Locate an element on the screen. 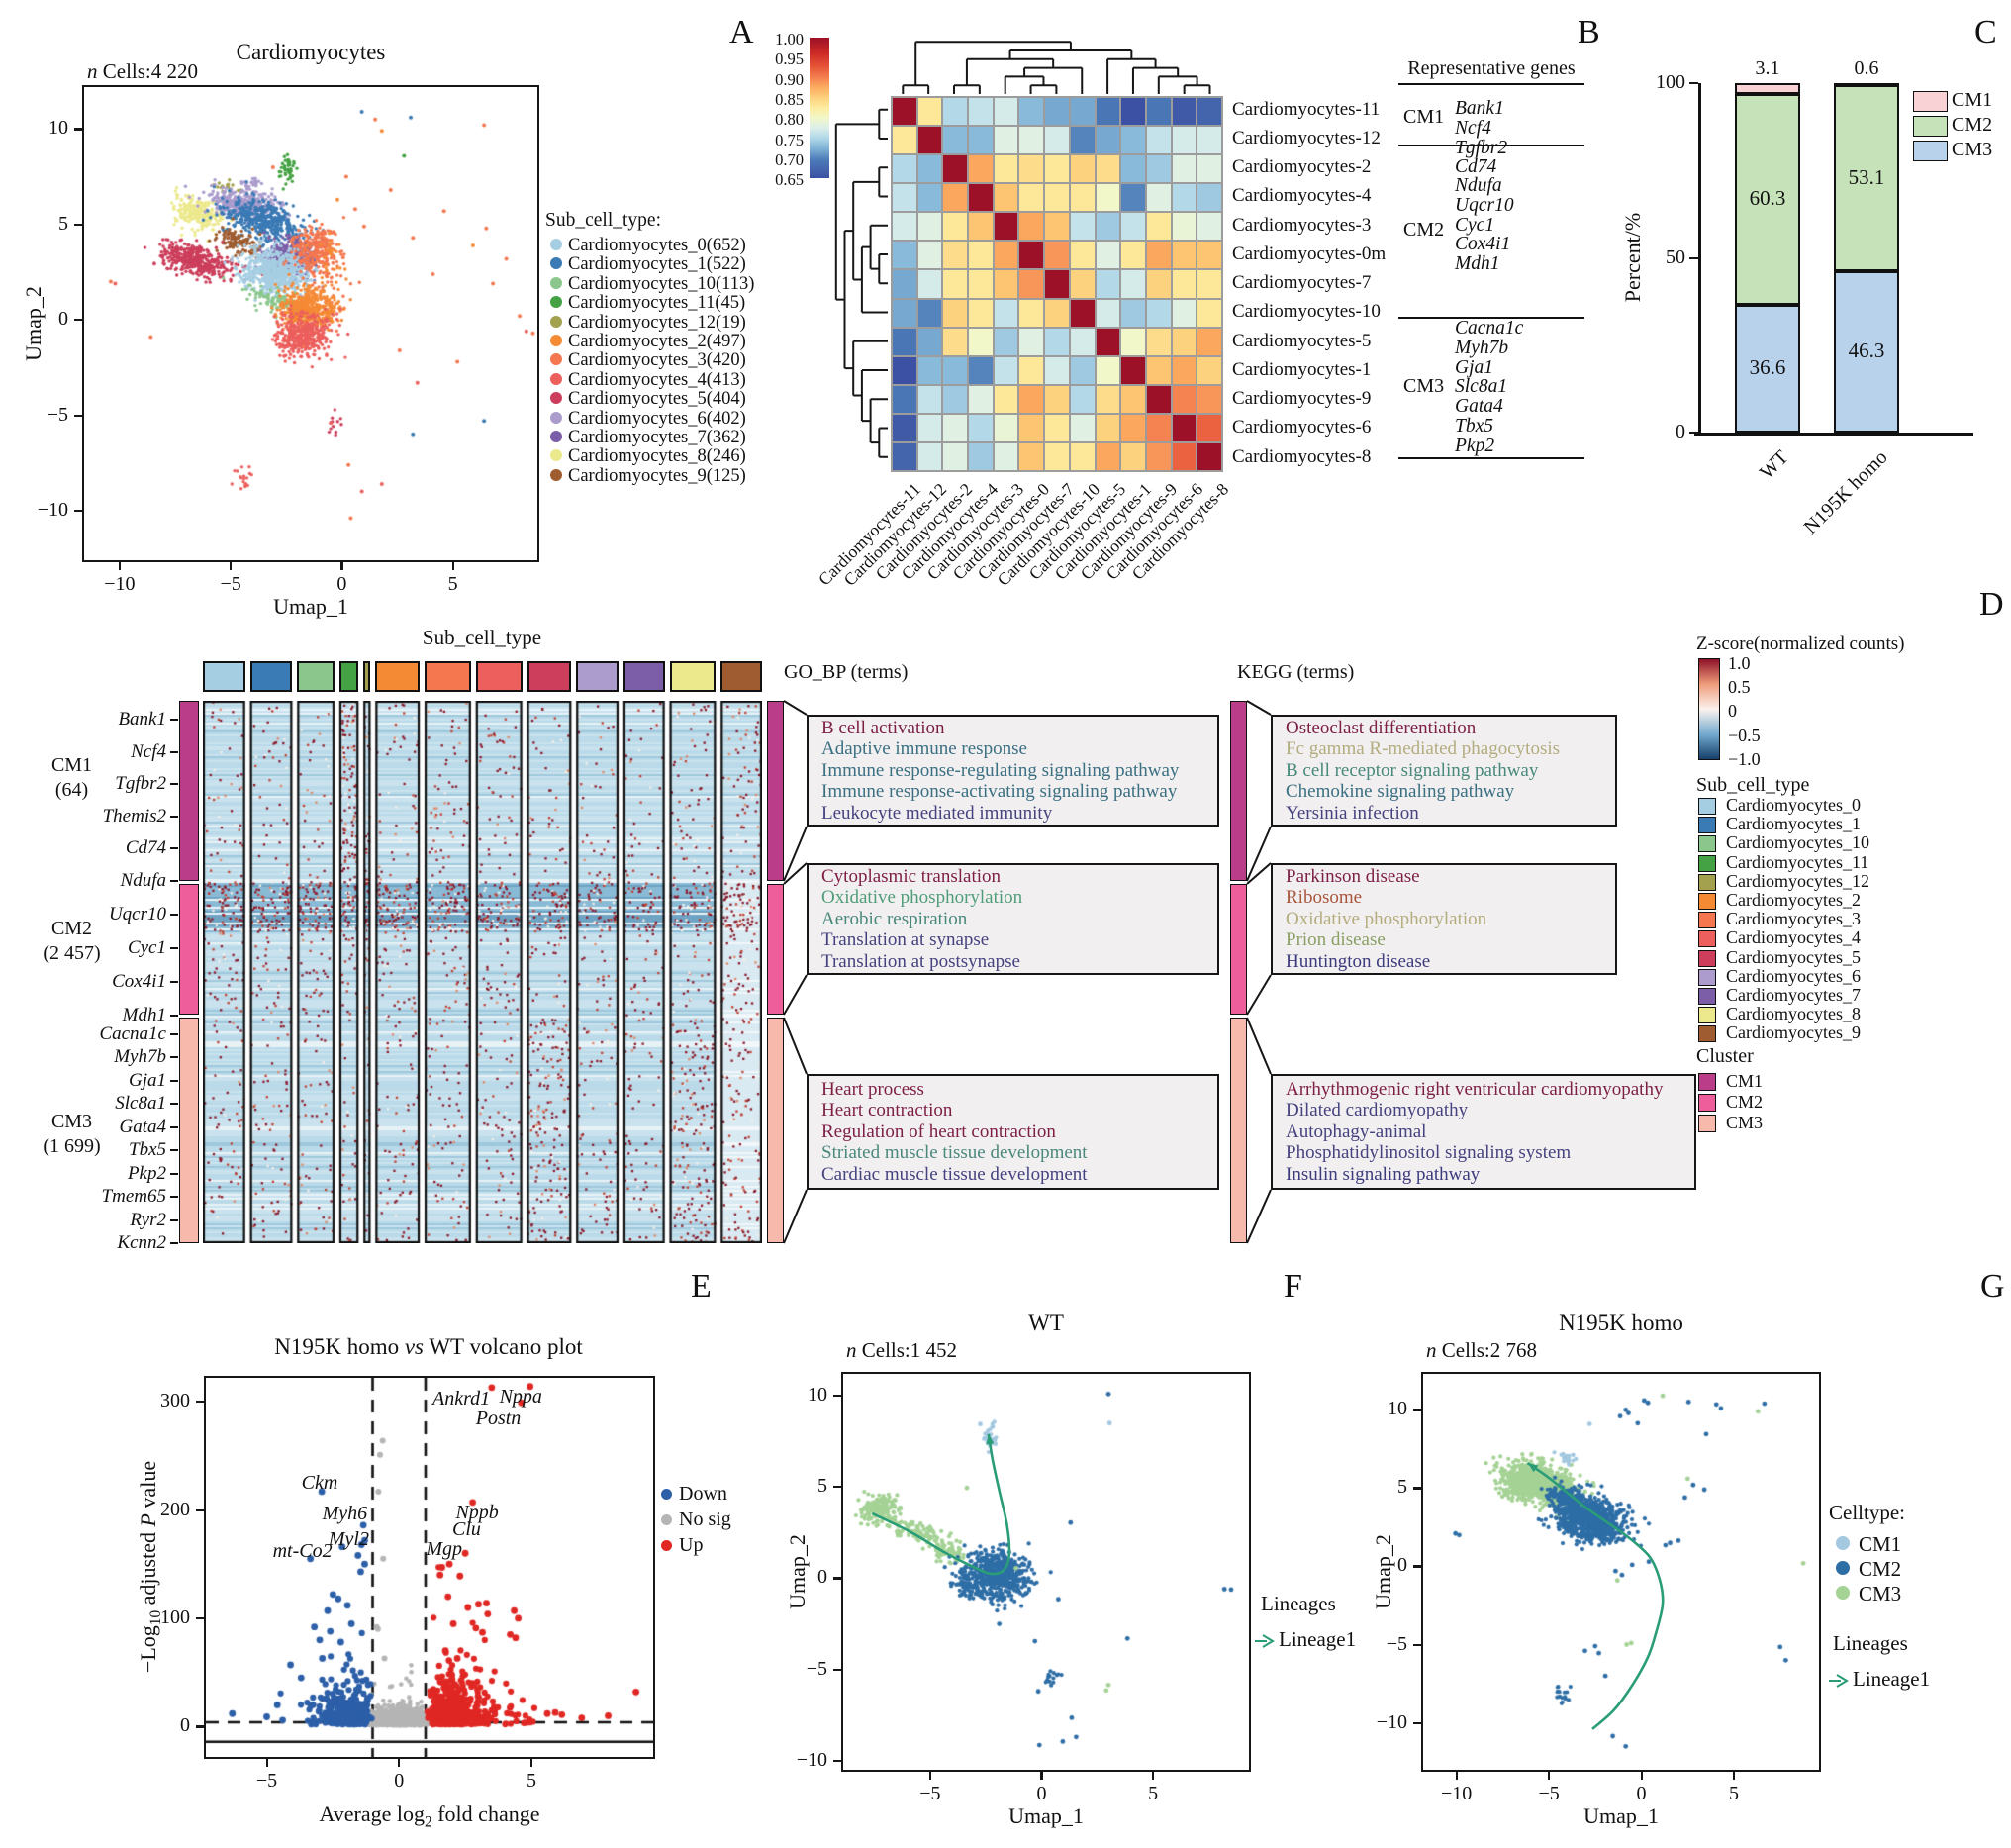  term-line: Chemokine signaling pathway is located at coordinates (1400, 792).